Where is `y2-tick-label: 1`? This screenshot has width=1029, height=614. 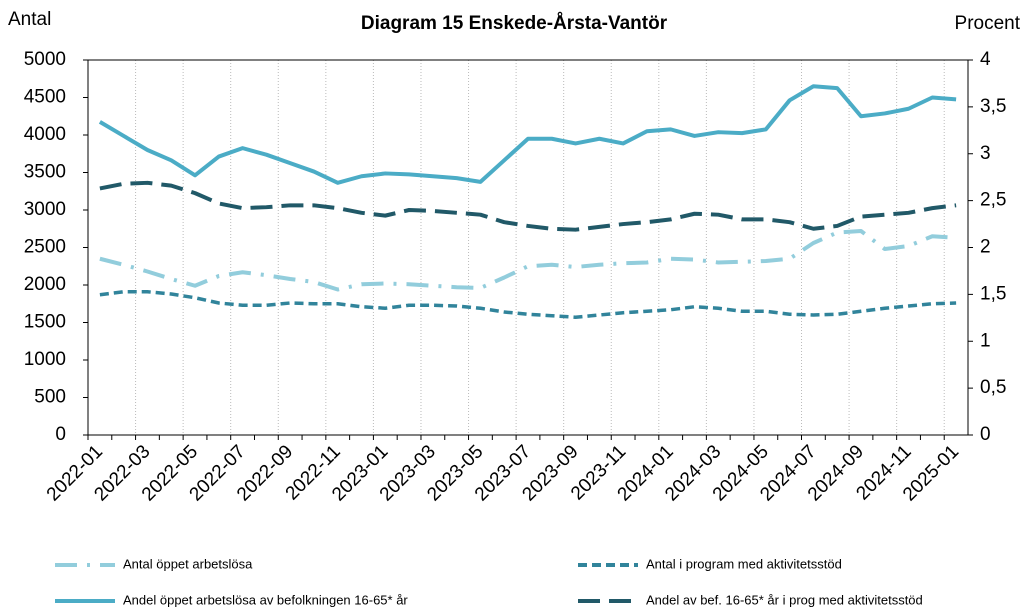
y2-tick-label: 1 is located at coordinates (985, 340).